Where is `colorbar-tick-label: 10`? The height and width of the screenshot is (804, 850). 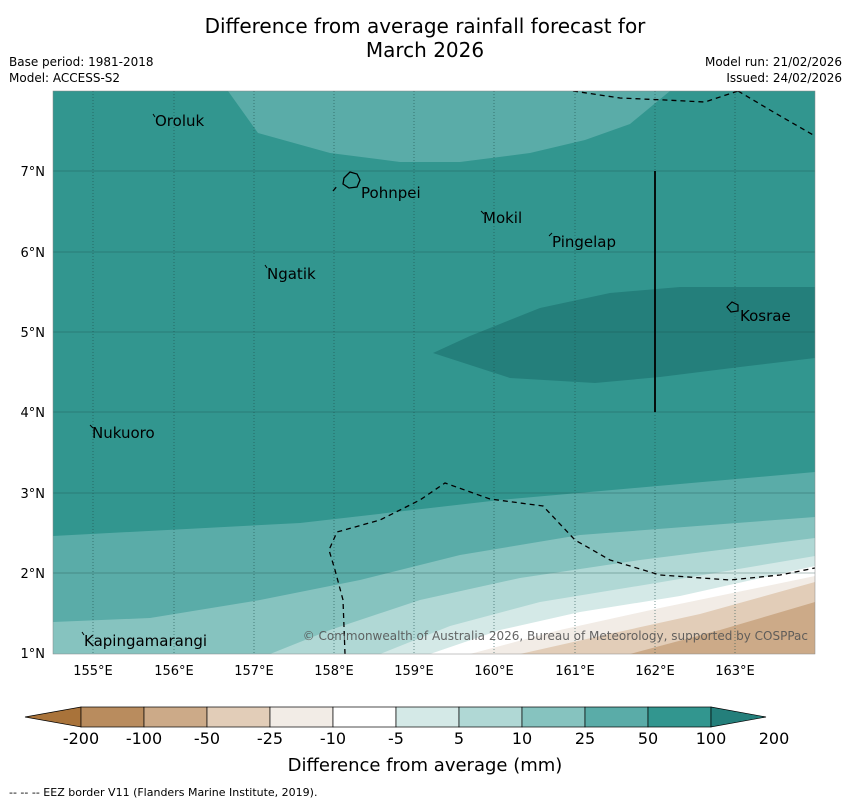
colorbar-tick-label: 10 is located at coordinates (522, 738).